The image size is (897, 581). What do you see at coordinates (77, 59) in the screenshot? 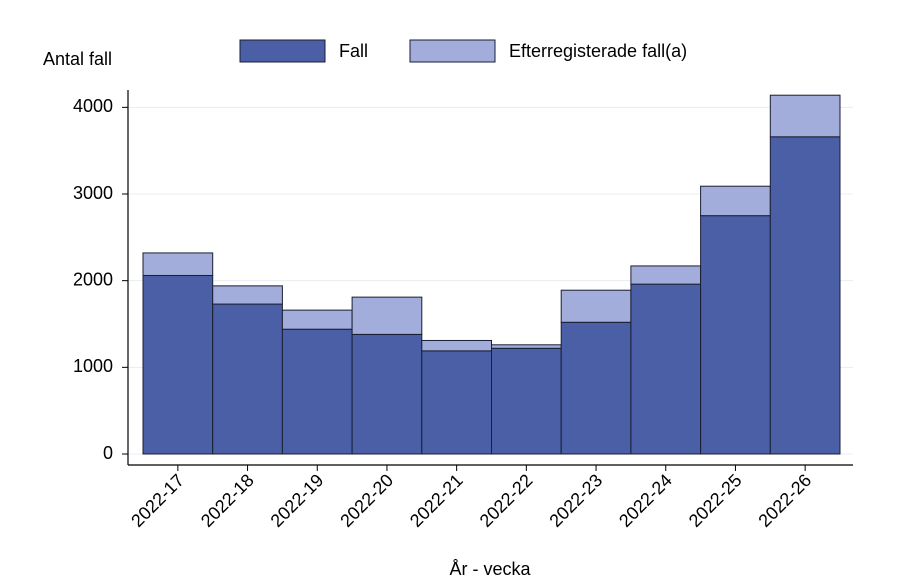
I see `y-axis-title: Antal fall` at bounding box center [77, 59].